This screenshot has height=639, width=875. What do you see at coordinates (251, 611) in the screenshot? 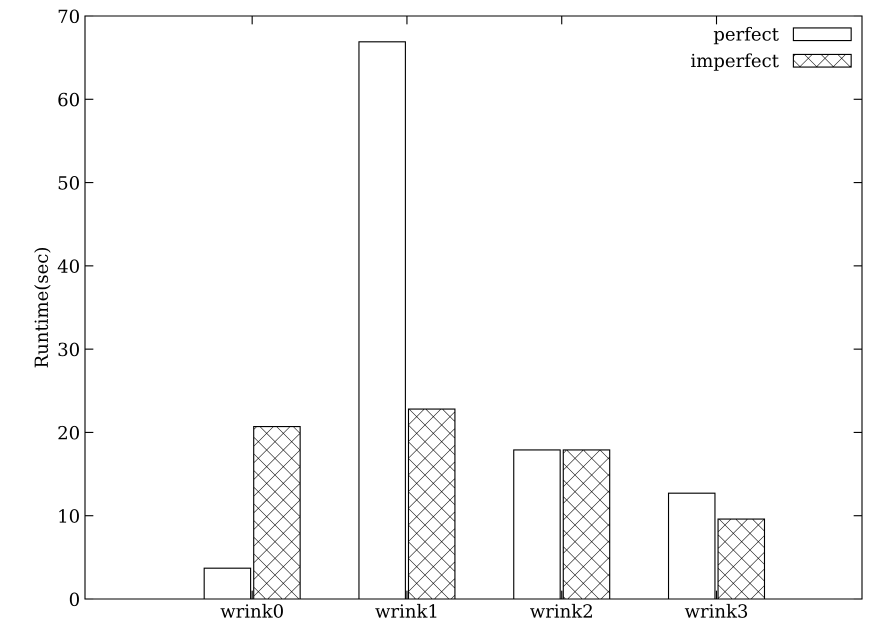
I see `x-tick-label: wrink0` at bounding box center [251, 611].